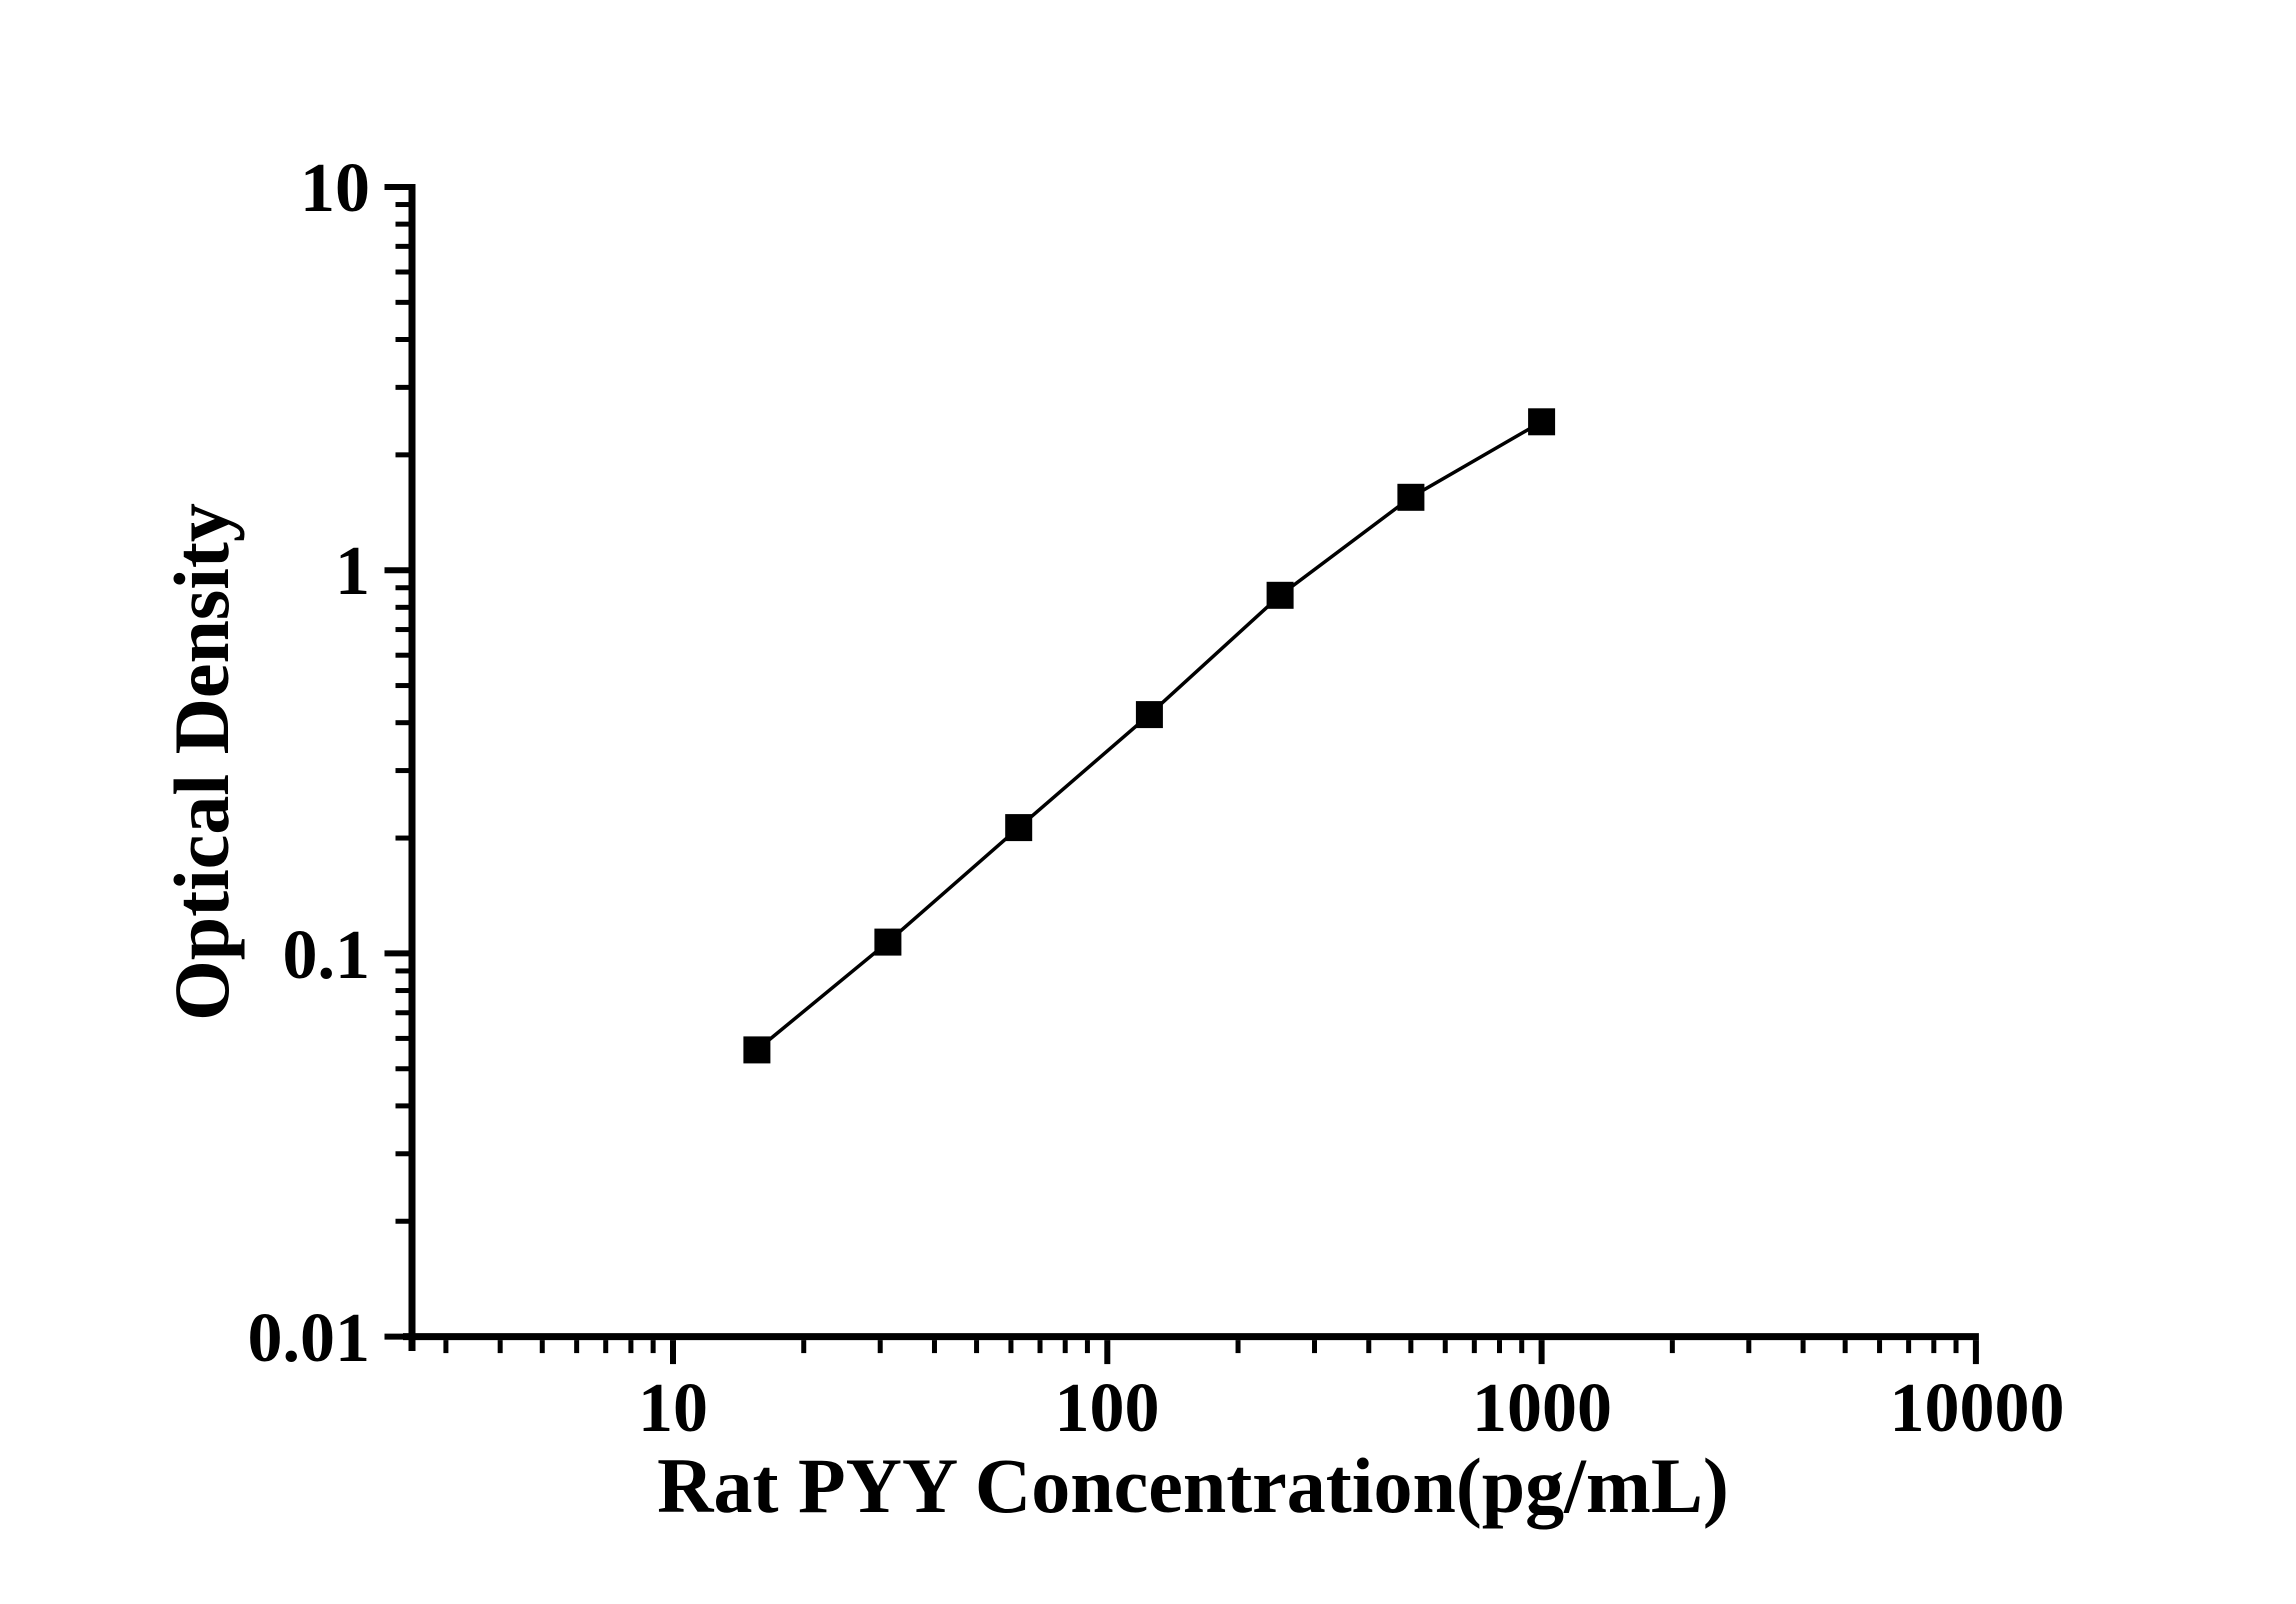 The width and height of the screenshot is (2296, 1604). What do you see at coordinates (1977, 1408) in the screenshot?
I see `x-tick-label-10000: 10000` at bounding box center [1977, 1408].